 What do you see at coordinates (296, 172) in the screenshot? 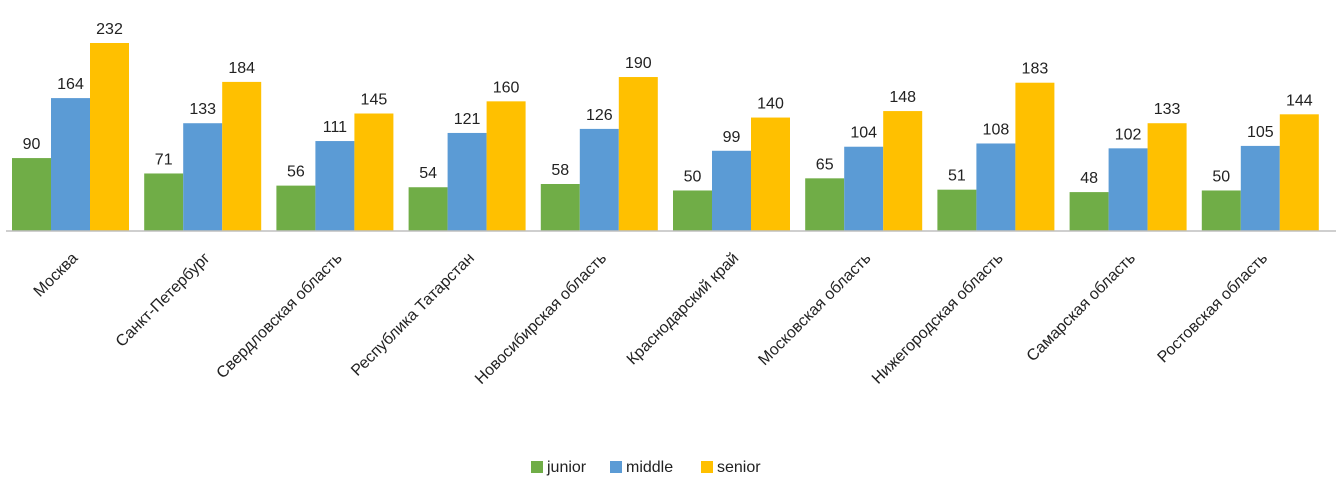
I see `data-label-junior: 56` at bounding box center [296, 172].